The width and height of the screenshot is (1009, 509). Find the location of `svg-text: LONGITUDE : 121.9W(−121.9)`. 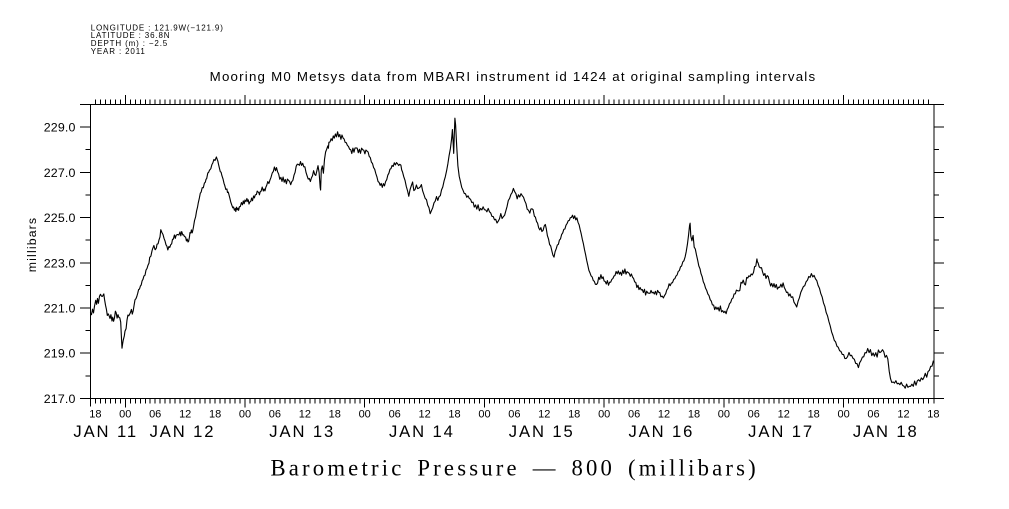

svg-text: LONGITUDE : 121.9W(−121.9) is located at coordinates (157, 27).